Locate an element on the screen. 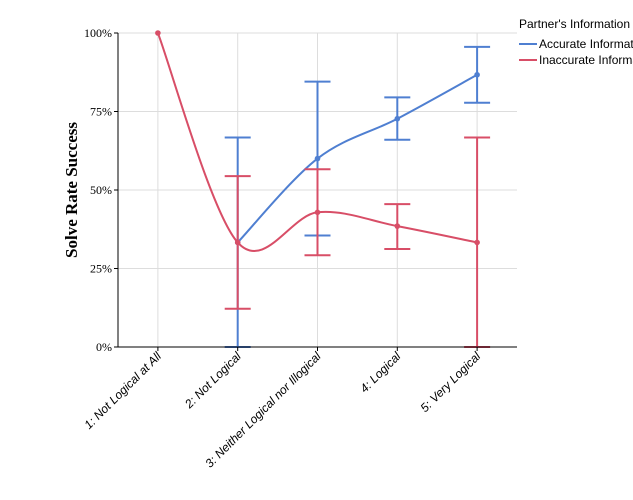 This screenshot has height=500, width=633. y-tick-label: 50% is located at coordinates (101, 190).